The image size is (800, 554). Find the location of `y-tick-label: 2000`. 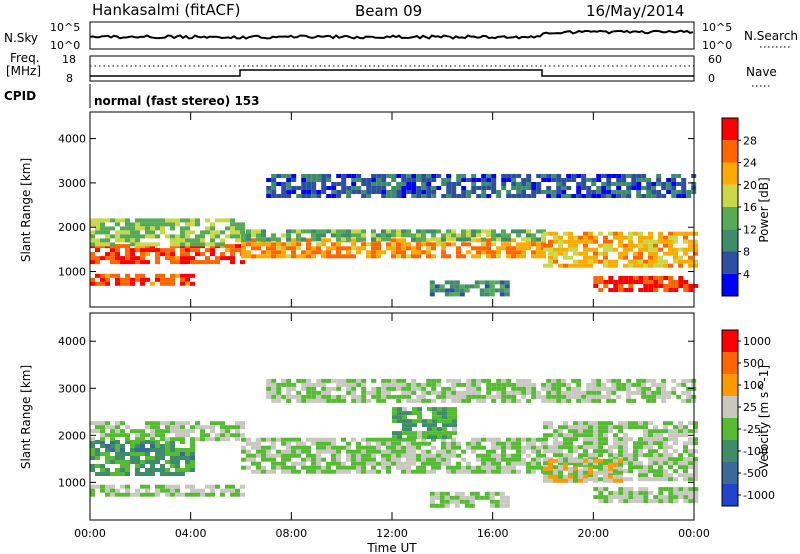

y-tick-label: 2000 is located at coordinates (72, 435).